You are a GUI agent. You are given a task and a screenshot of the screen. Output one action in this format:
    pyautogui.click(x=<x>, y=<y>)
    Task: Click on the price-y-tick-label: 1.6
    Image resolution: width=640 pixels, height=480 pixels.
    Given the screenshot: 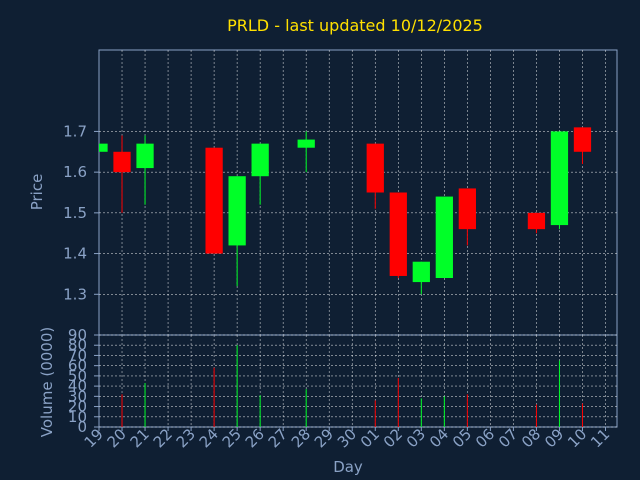 What is the action you would take?
    pyautogui.click(x=75, y=172)
    